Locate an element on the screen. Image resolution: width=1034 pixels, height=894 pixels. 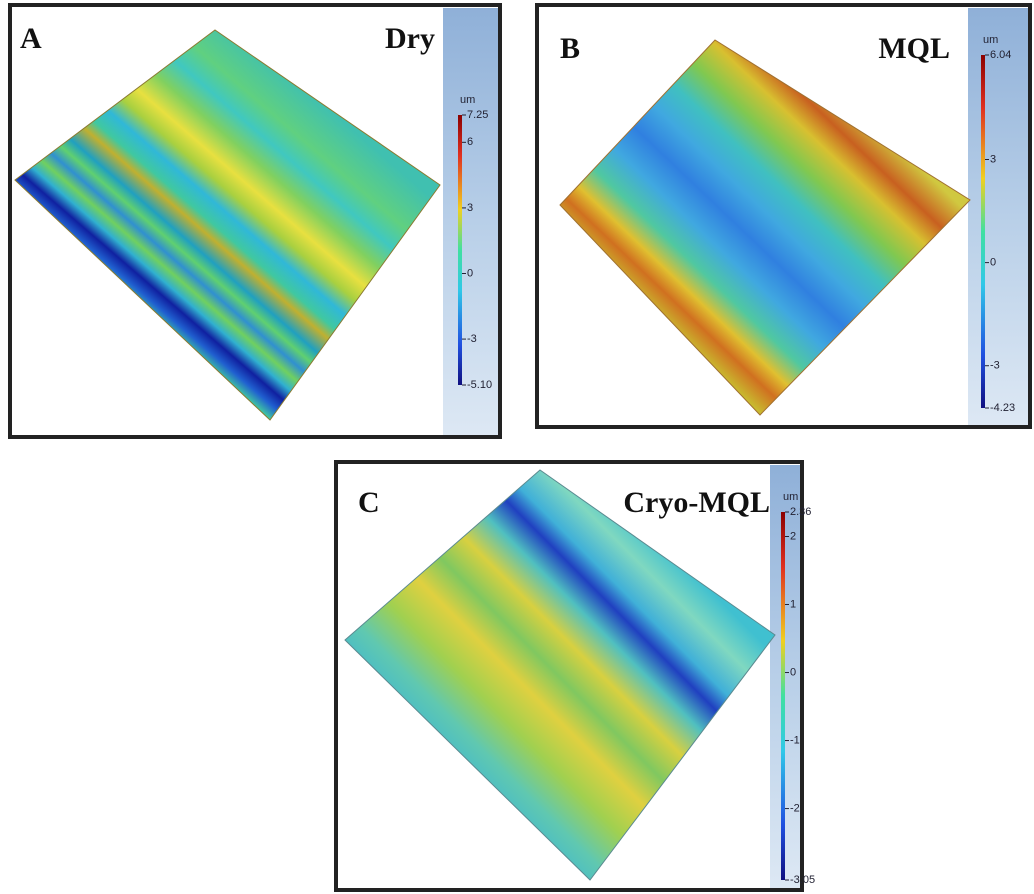
colorbar-tick-label: 2.36 is located at coordinates (800, 512).